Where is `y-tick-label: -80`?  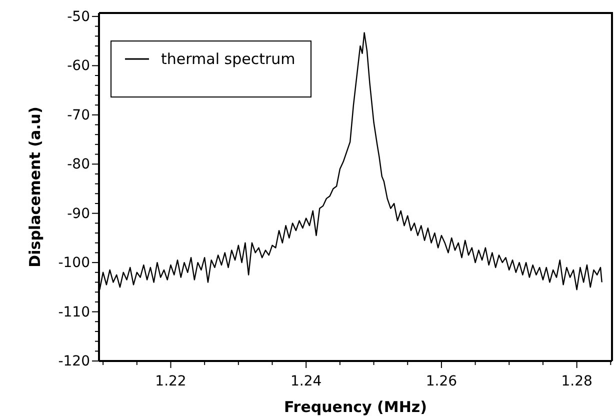
y-tick-label: -80 is located at coordinates (78, 164).